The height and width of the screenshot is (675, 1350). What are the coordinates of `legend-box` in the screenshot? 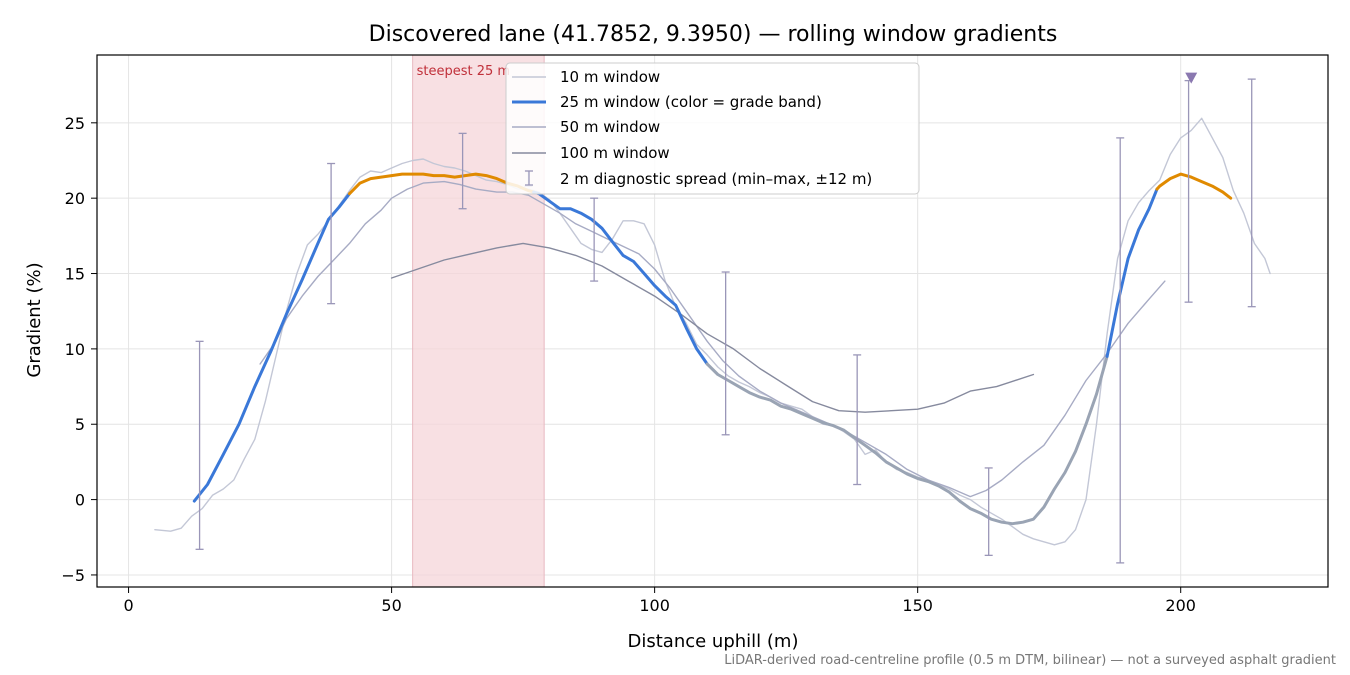 It's located at (712, 128).